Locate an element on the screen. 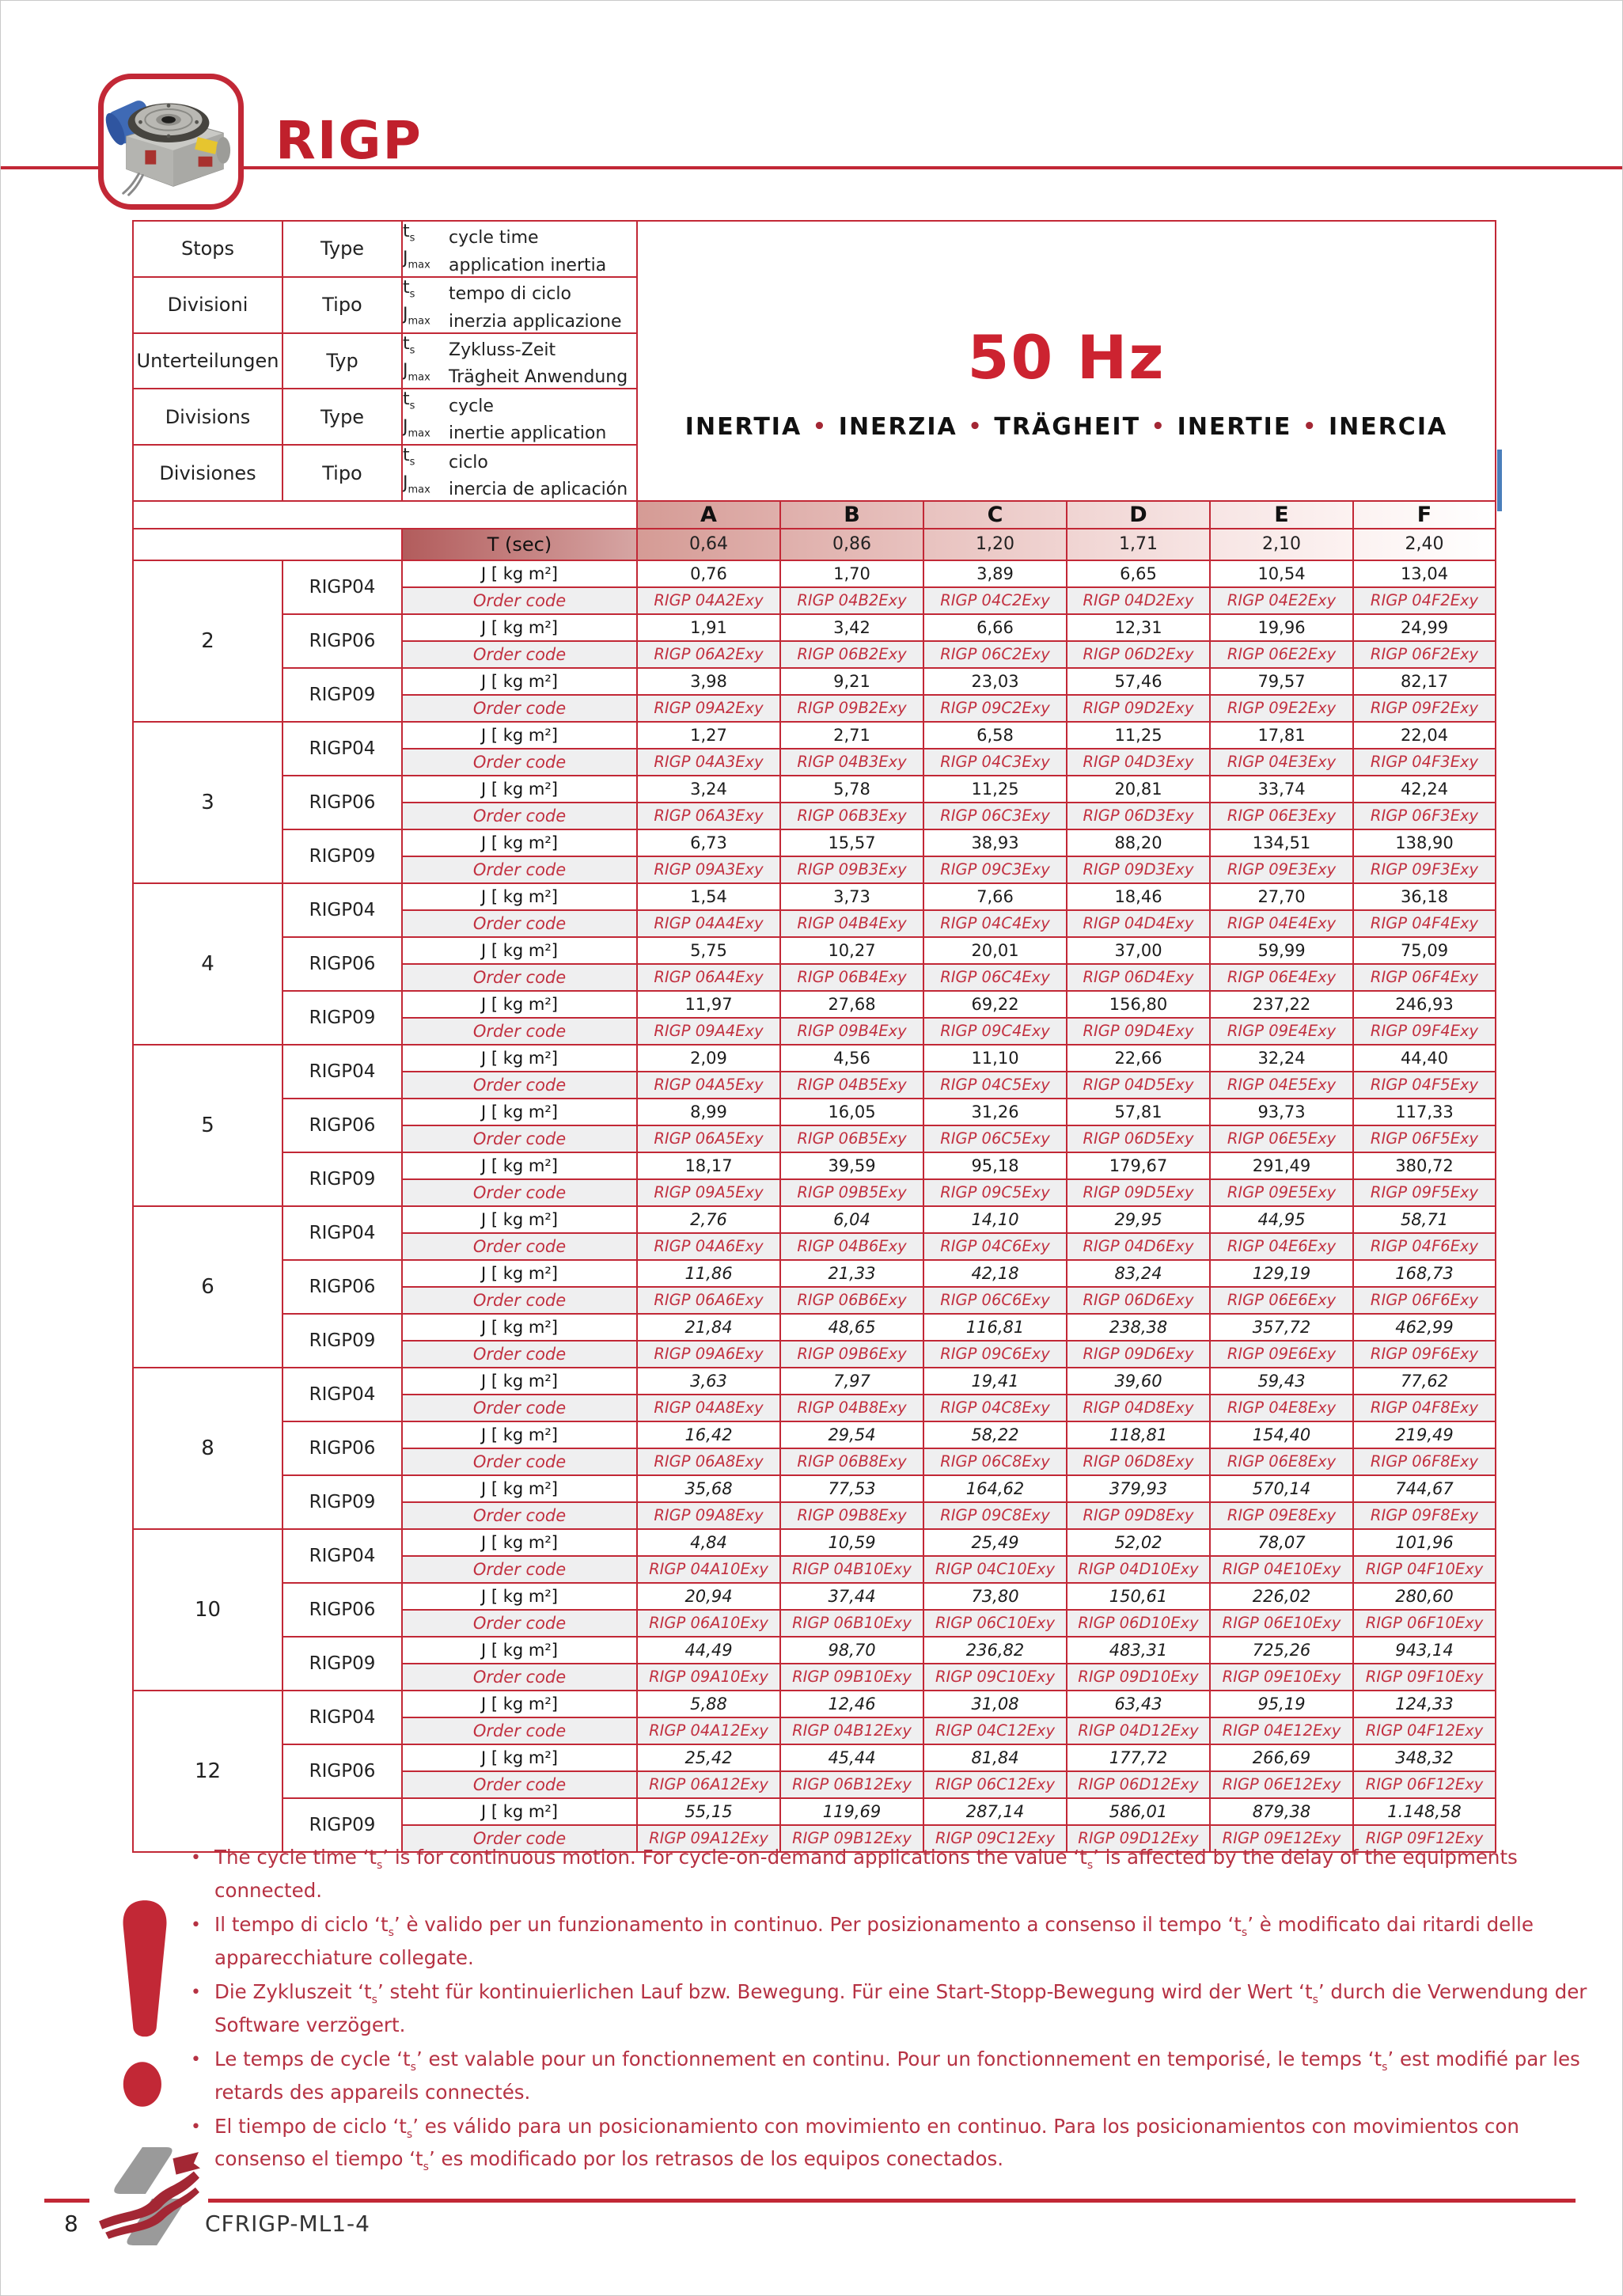  symbol-line: ts cycle time is located at coordinates (519, 235).